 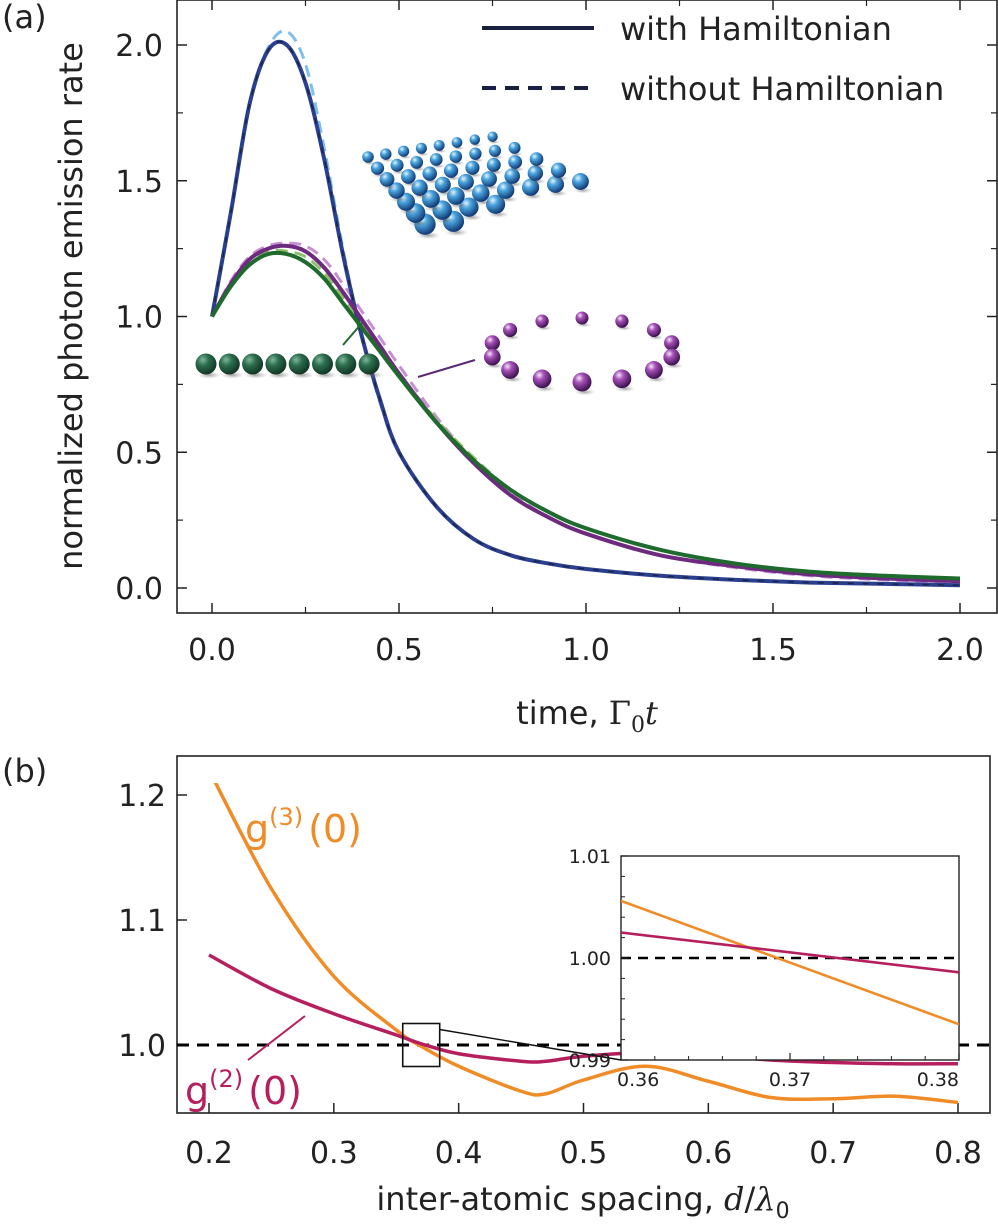 What do you see at coordinates (586, 650) in the screenshot?
I see `x-tick-label-a: 1.0` at bounding box center [586, 650].